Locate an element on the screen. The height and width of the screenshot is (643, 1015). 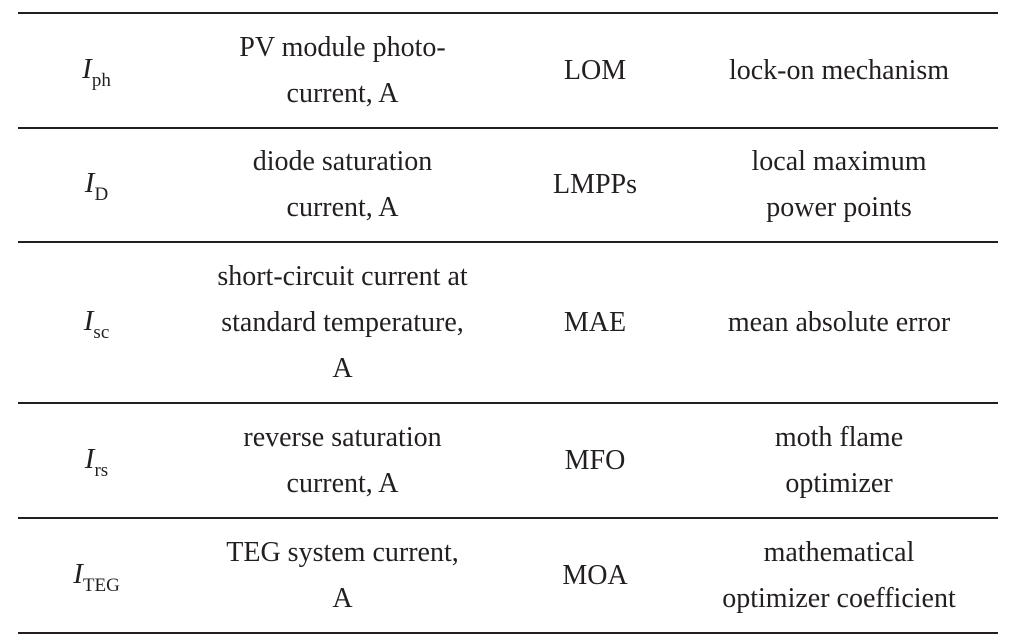
description-cell: reverse saturation current, A is located at coordinates (342, 460).